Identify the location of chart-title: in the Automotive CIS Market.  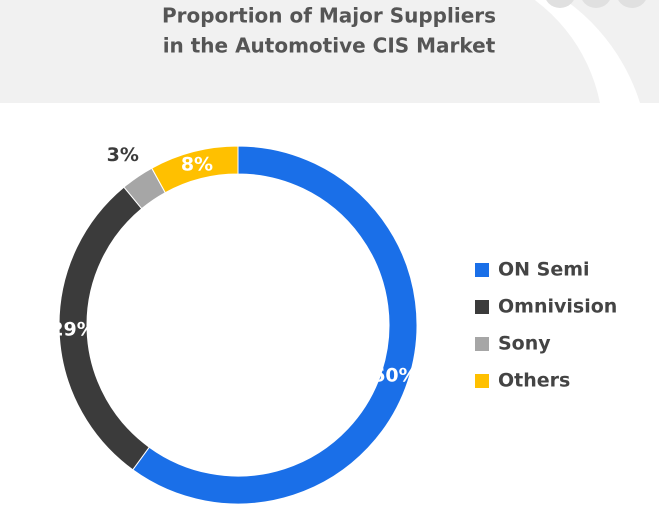
(329, 46).